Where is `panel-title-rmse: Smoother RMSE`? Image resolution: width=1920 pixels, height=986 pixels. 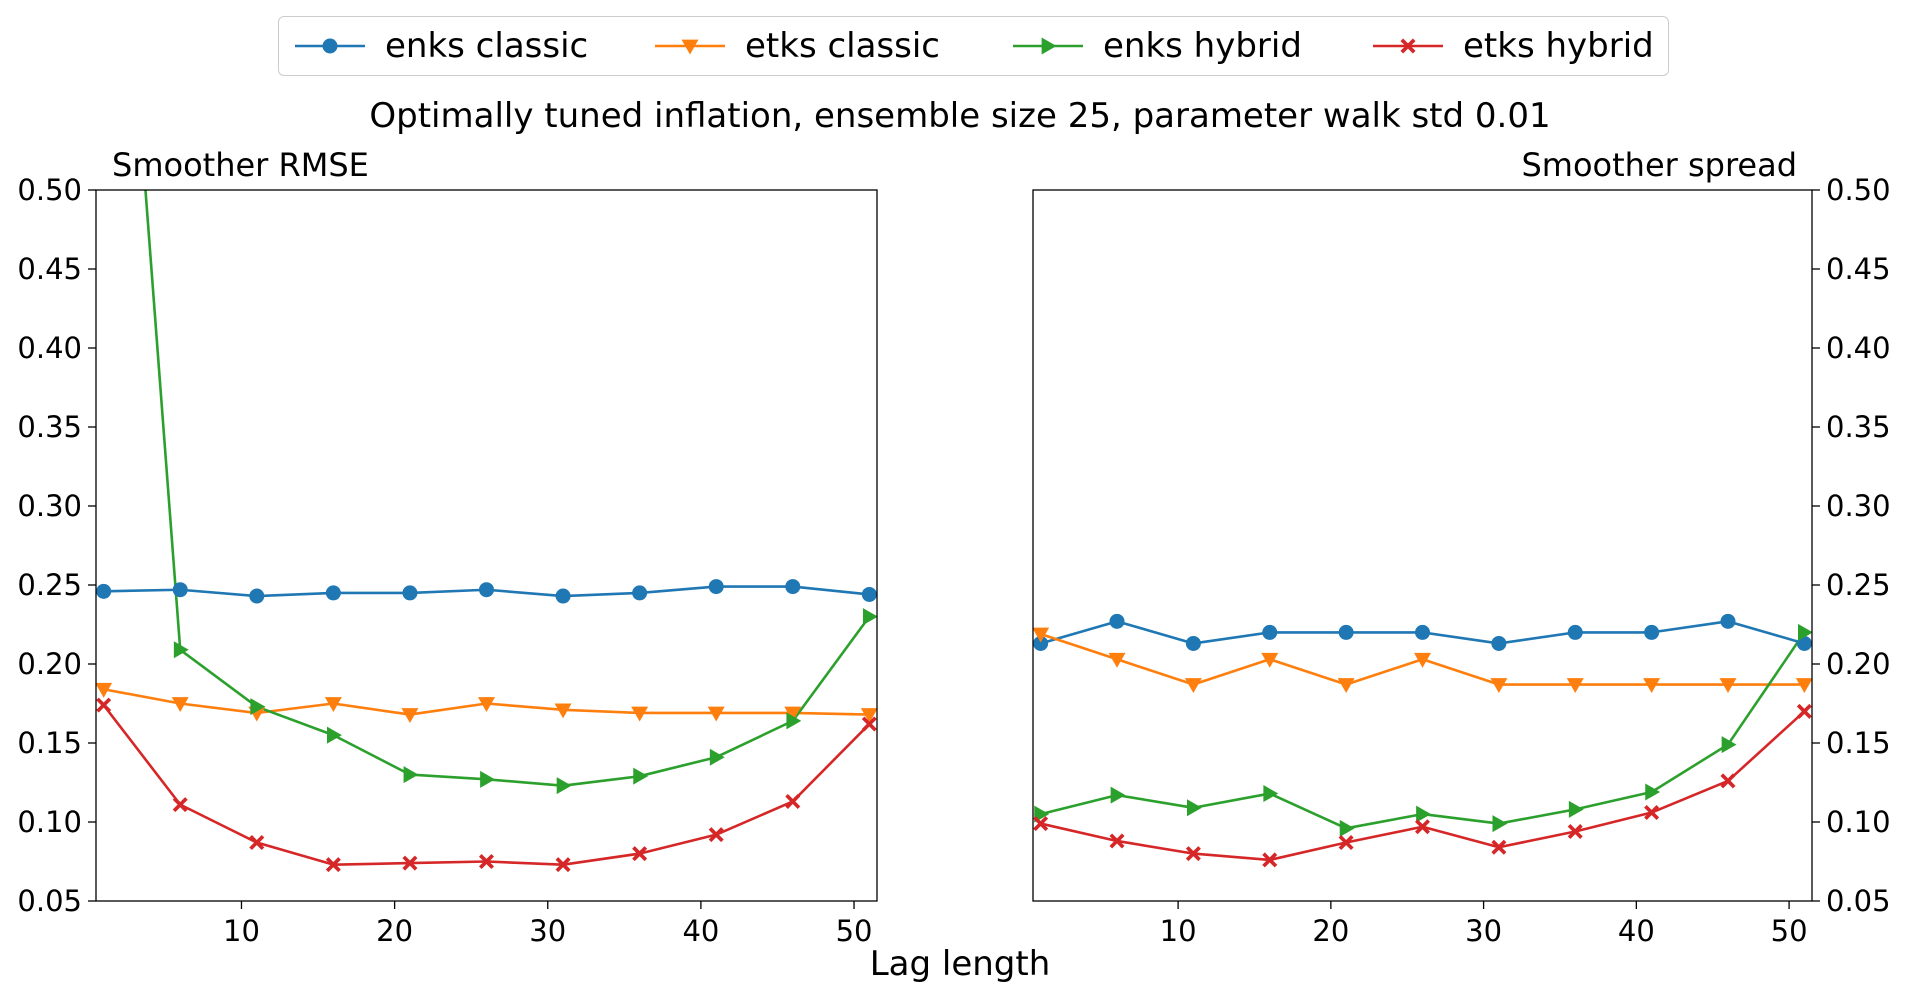 panel-title-rmse: Smoother RMSE is located at coordinates (240, 165).